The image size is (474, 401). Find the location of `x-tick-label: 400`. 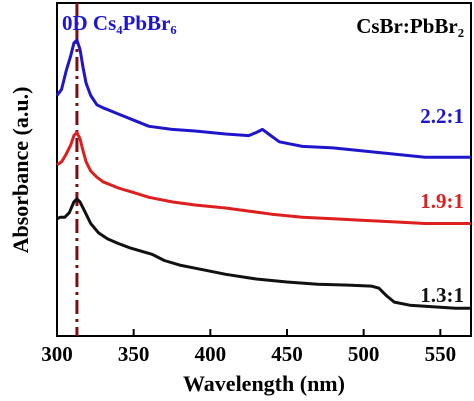

x-tick-label: 400 is located at coordinates (211, 354).